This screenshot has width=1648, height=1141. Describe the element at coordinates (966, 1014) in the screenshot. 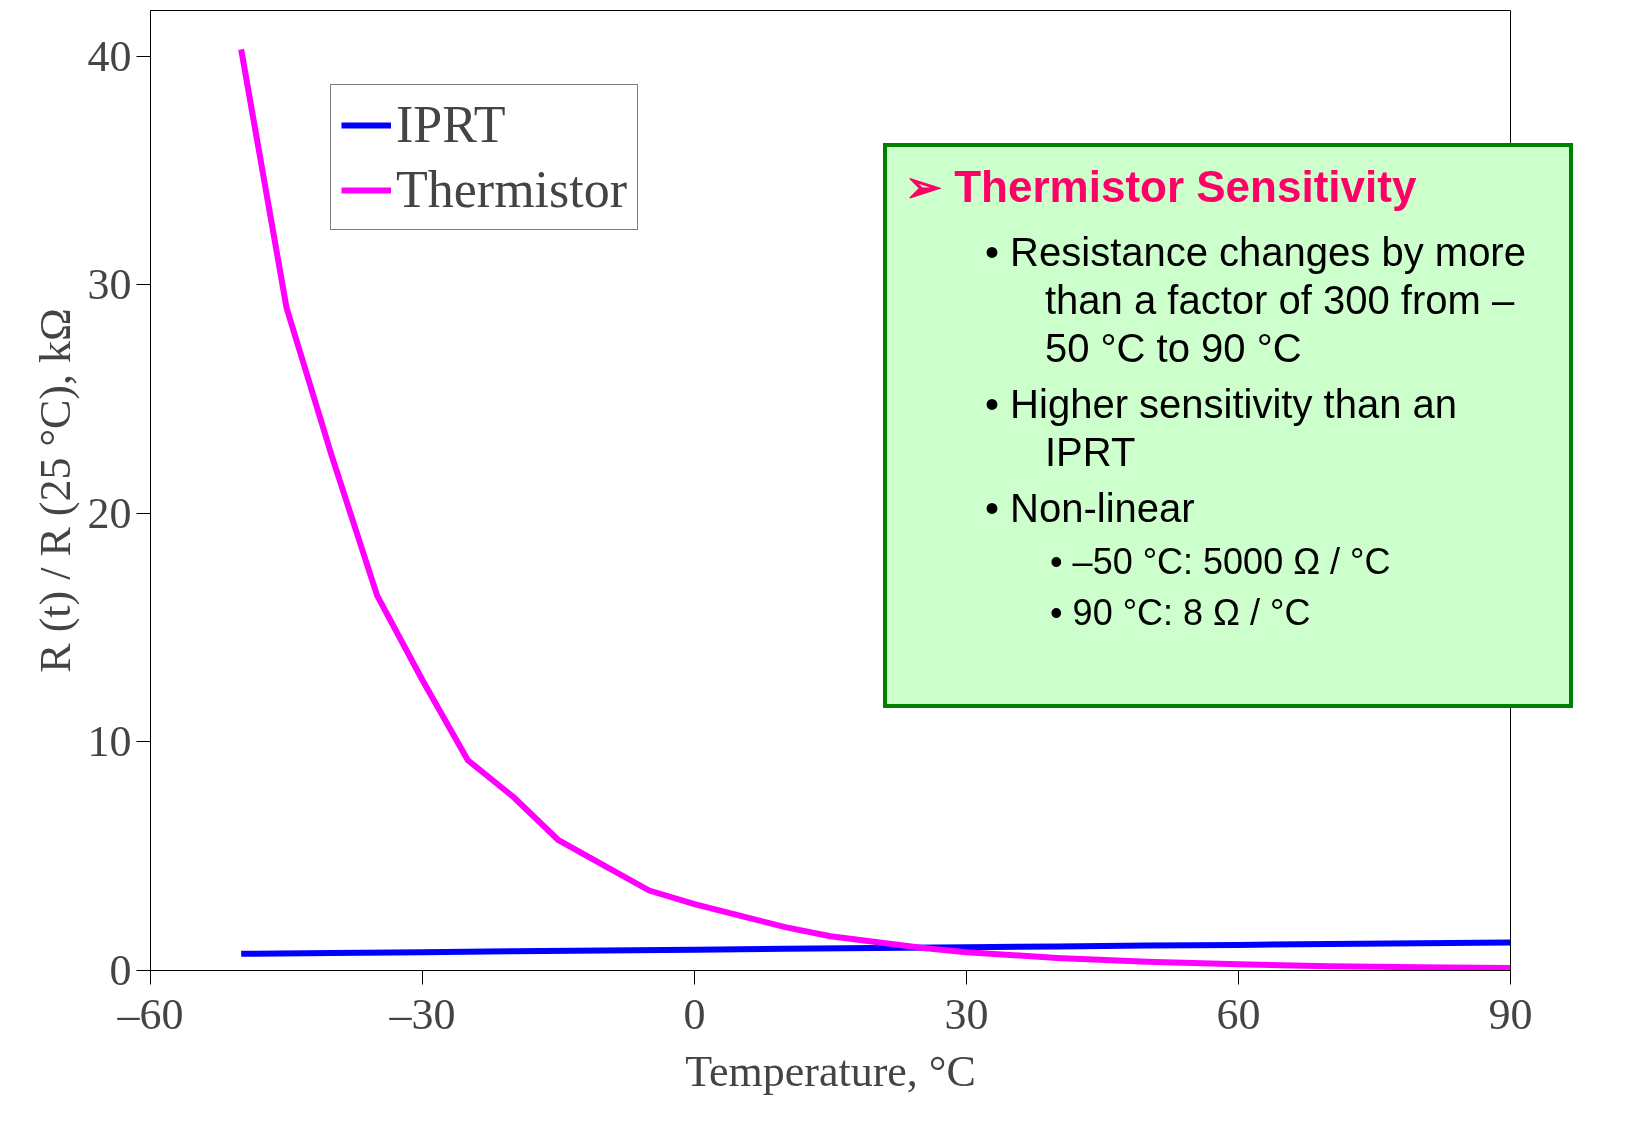

I see `x-tick-label: 30` at that location.